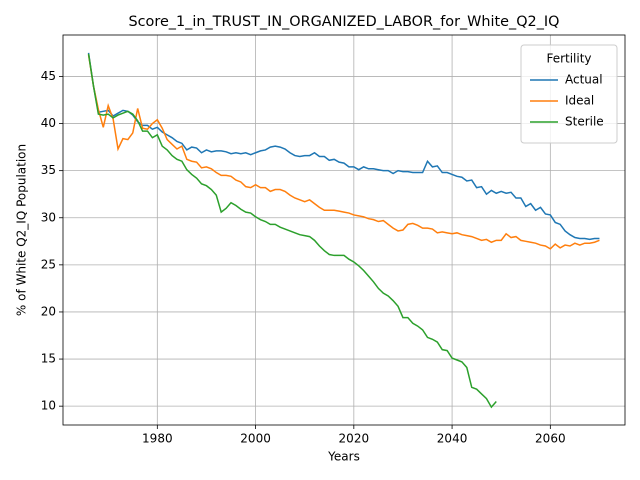 The width and height of the screenshot is (640, 480). Describe the element at coordinates (48, 76) in the screenshot. I see `y-tick-label: 45` at that location.